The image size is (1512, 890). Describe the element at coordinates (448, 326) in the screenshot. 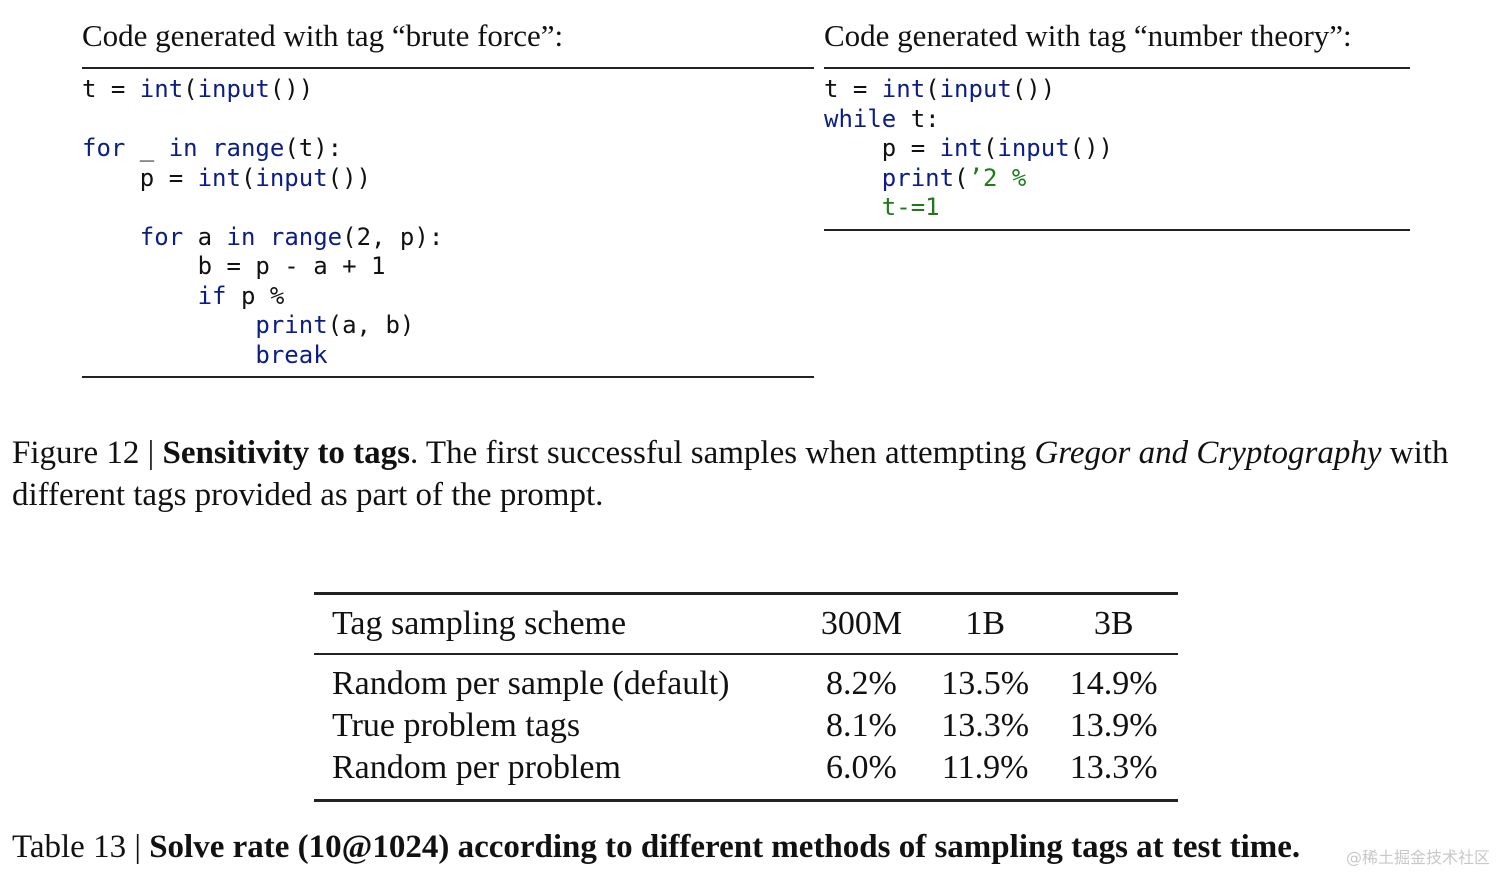

I see `code-line: print(a, b)` at that location.